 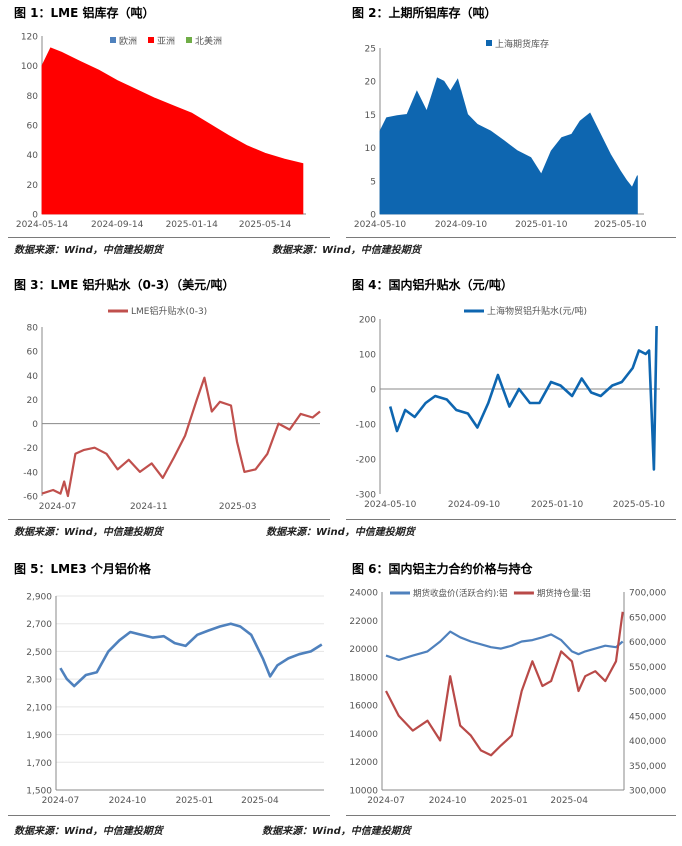 What do you see at coordinates (370, 116) in the screenshot?
I see `y-tick-label: 15` at bounding box center [370, 116].